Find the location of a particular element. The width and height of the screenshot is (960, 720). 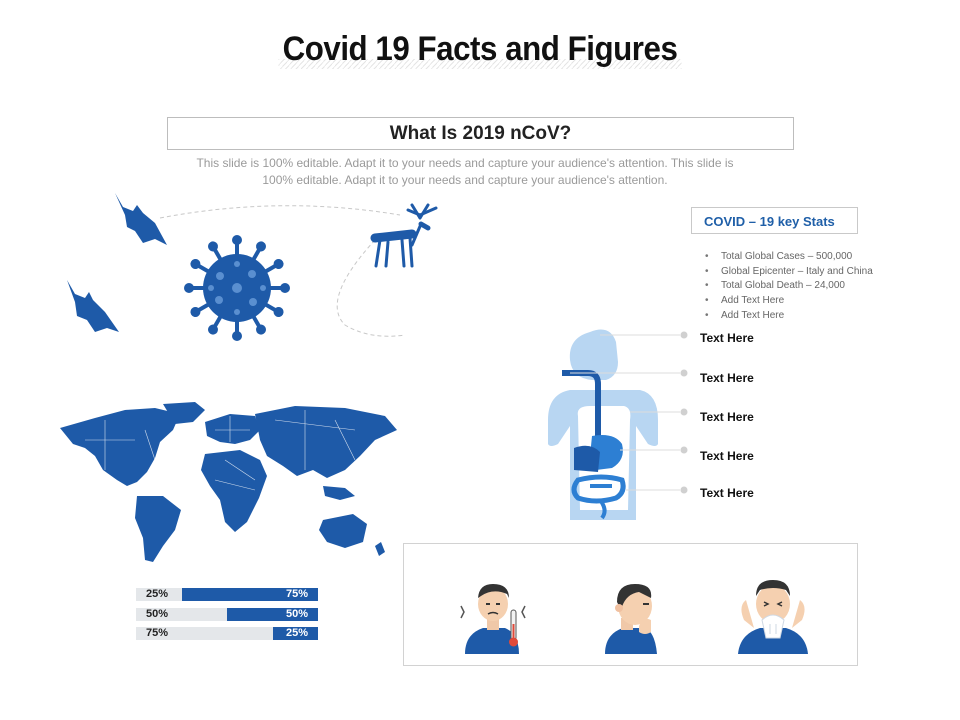

coughing-person-icon is located at coordinates (631, 619).